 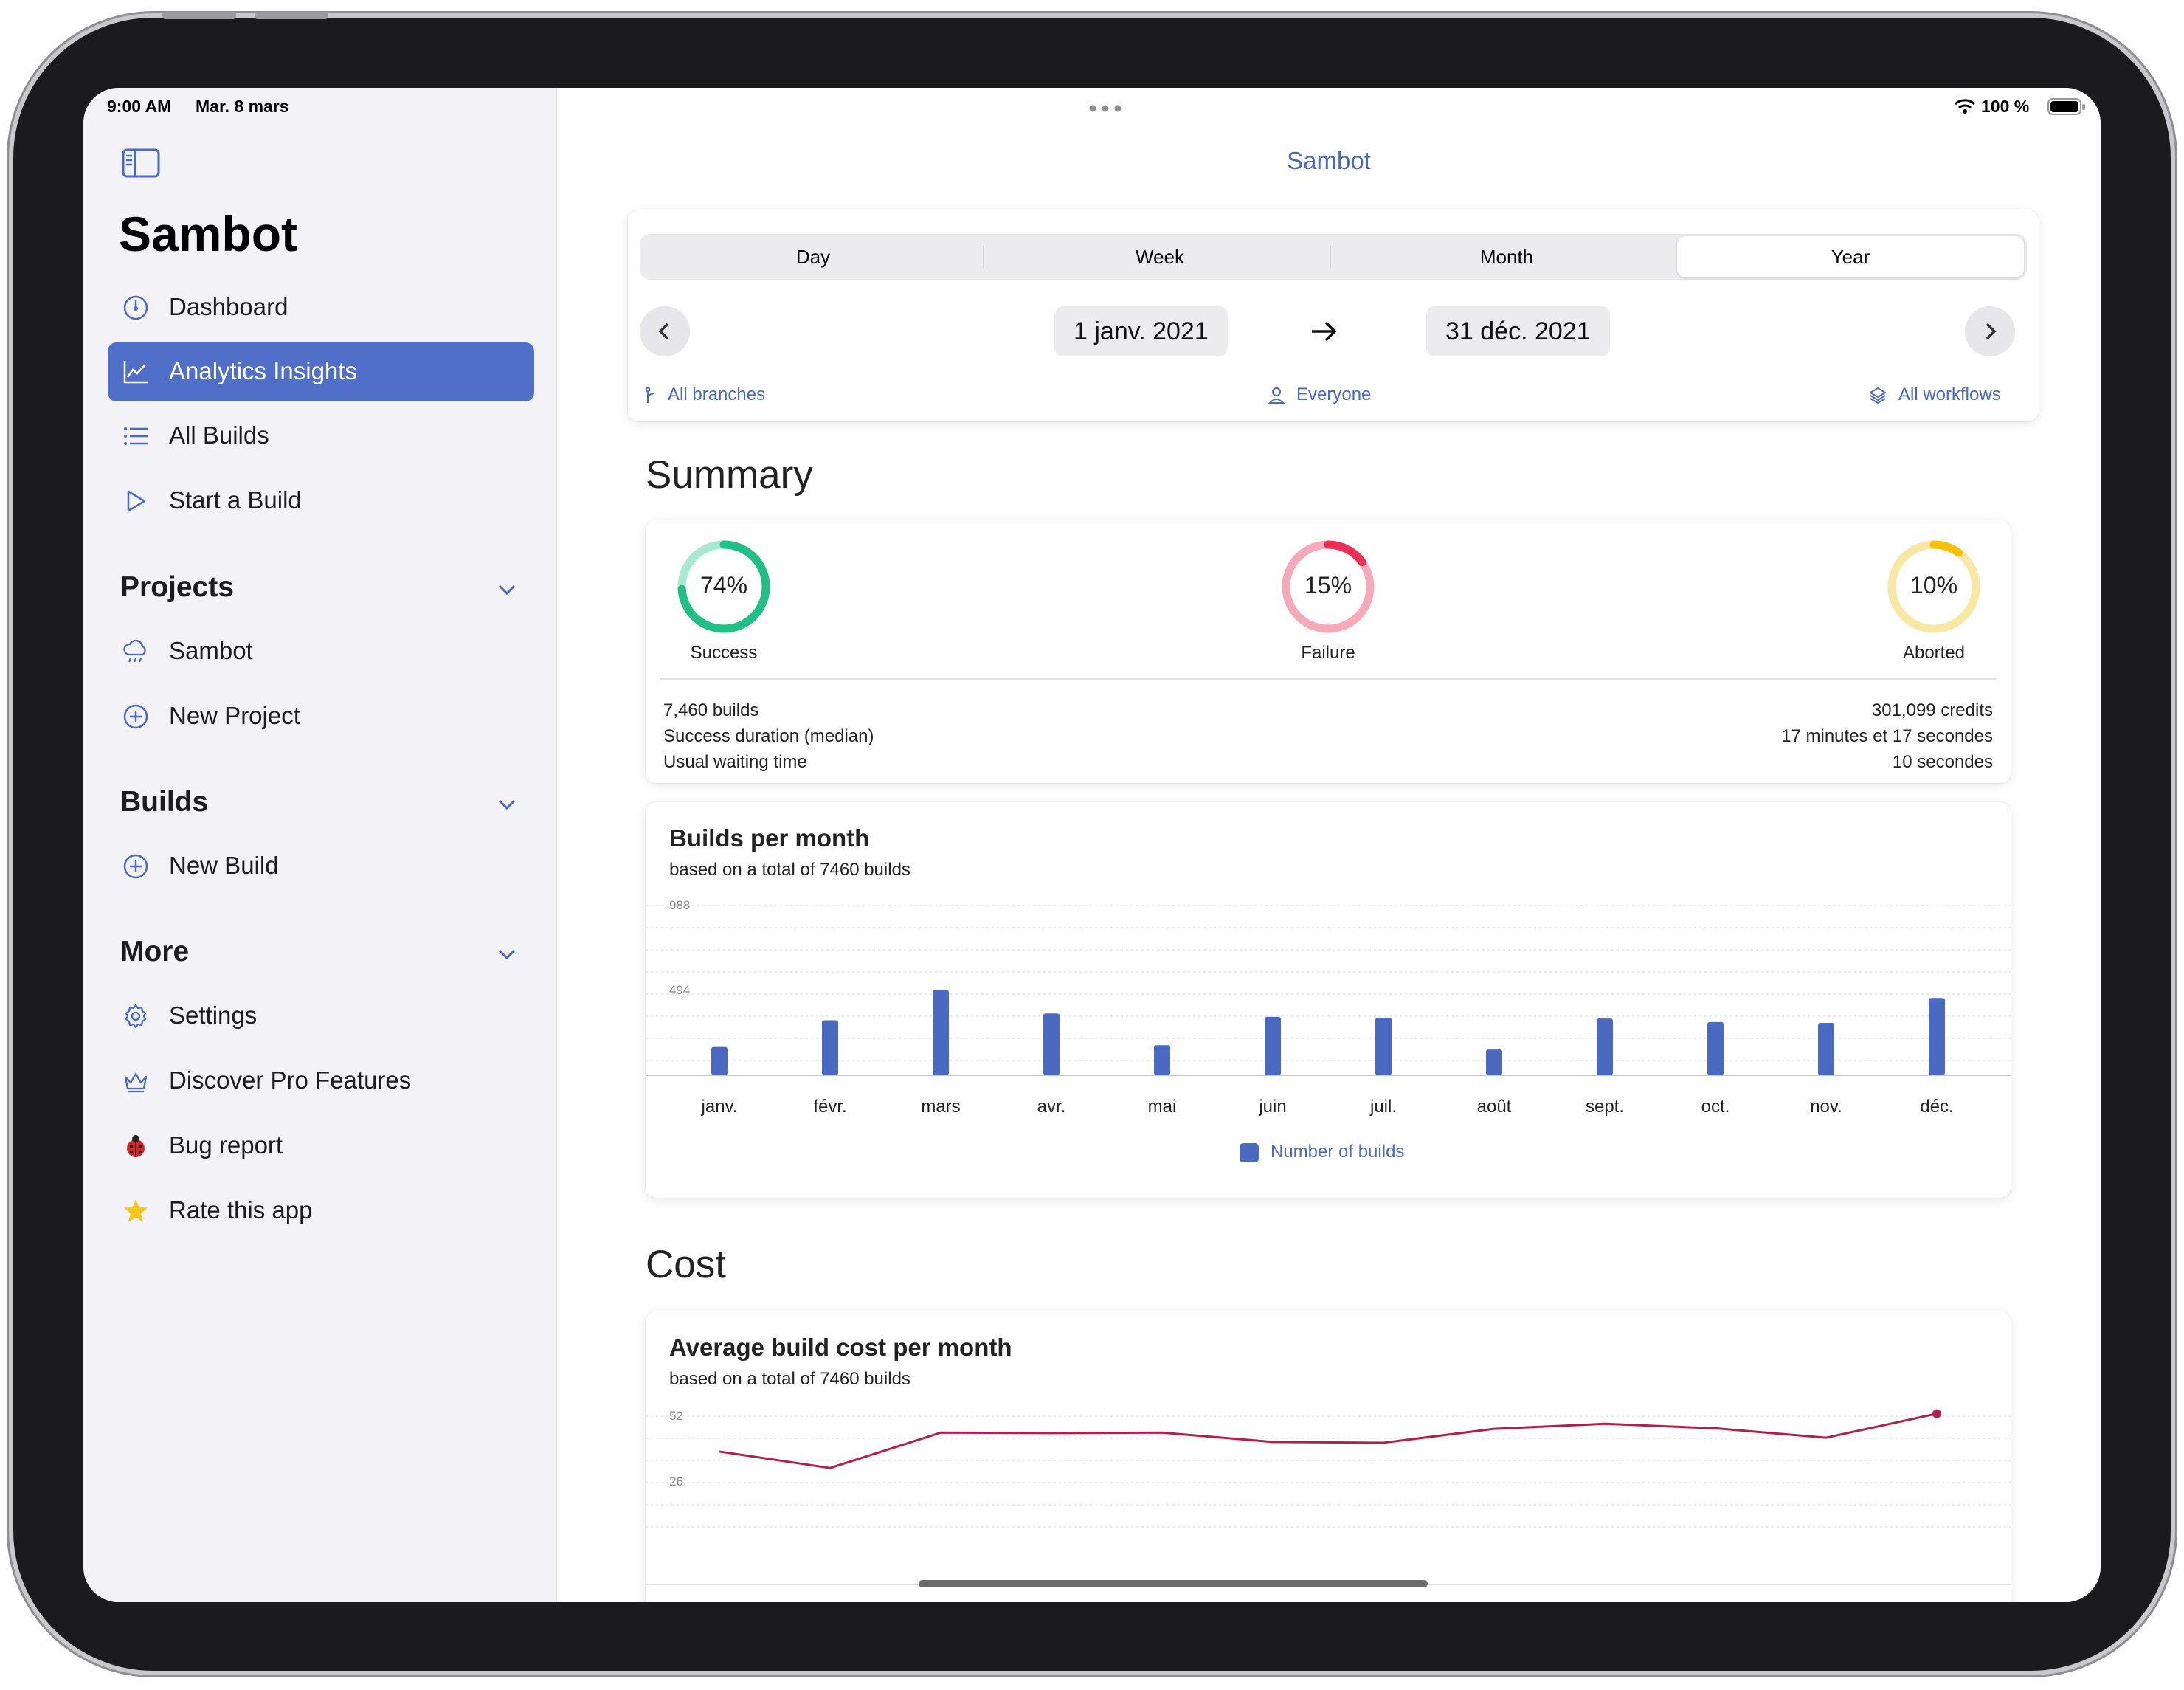 What do you see at coordinates (1383, 1047) in the screenshot?
I see `bar-juil.` at bounding box center [1383, 1047].